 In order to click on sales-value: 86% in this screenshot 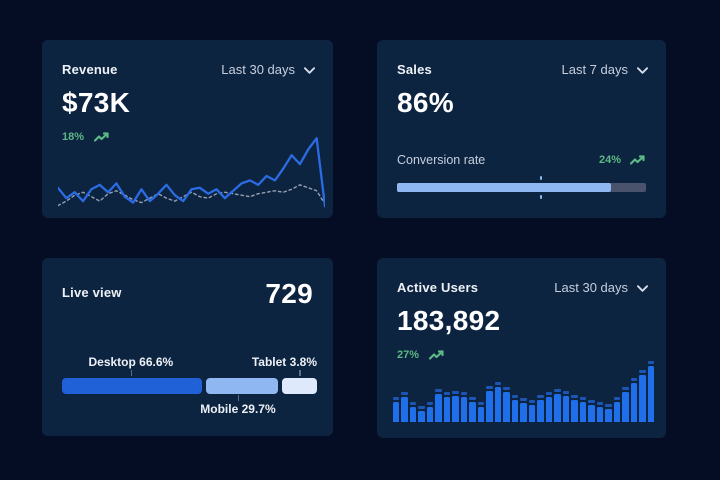, I will do `click(425, 102)`.